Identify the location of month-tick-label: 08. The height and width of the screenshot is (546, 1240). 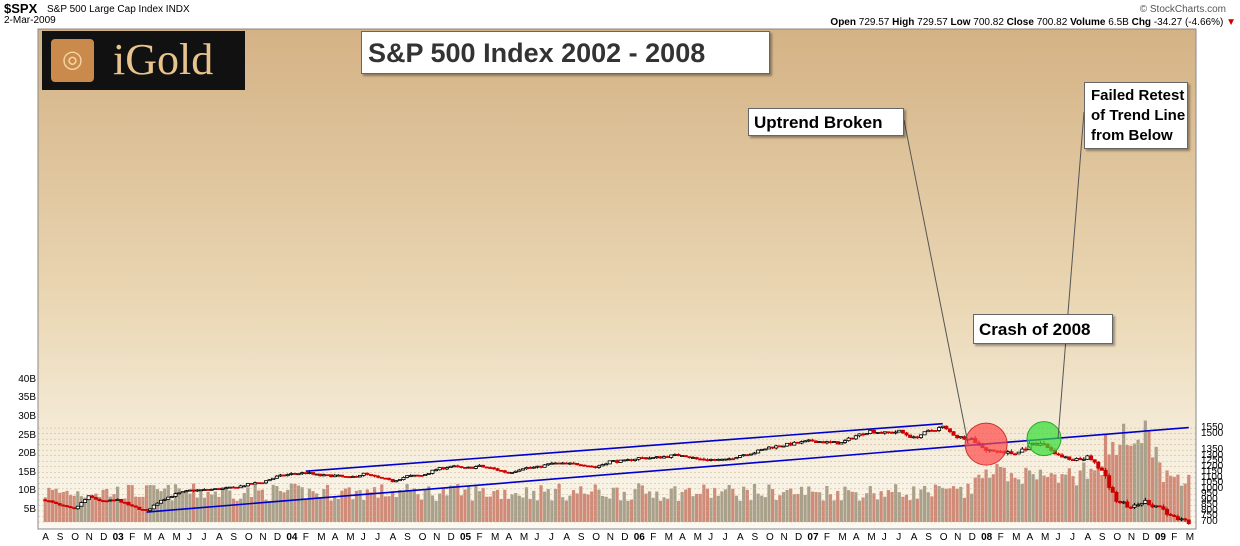
(987, 537).